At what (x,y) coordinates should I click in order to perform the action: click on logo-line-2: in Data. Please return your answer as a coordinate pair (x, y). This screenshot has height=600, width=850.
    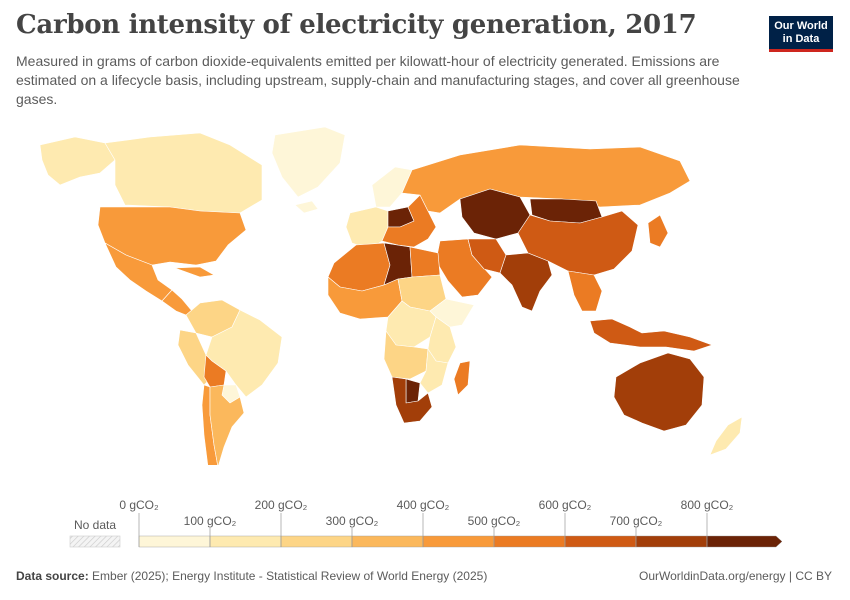
    Looking at the image, I should click on (801, 39).